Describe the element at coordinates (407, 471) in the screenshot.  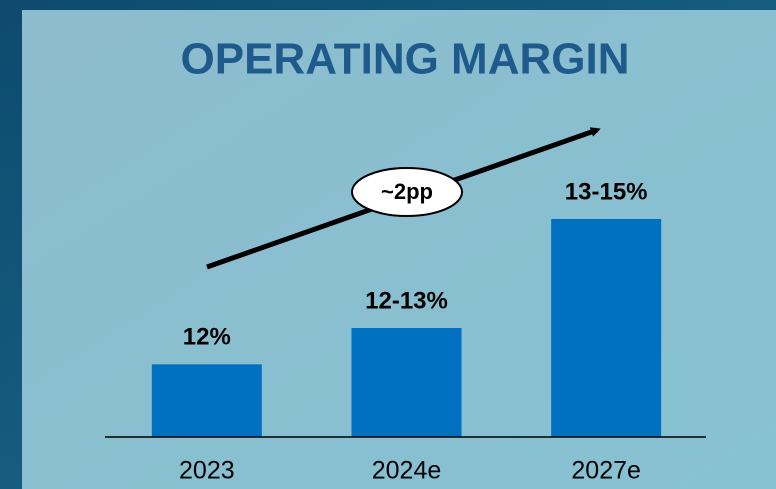
I see `x-tick-label: 2024e` at that location.